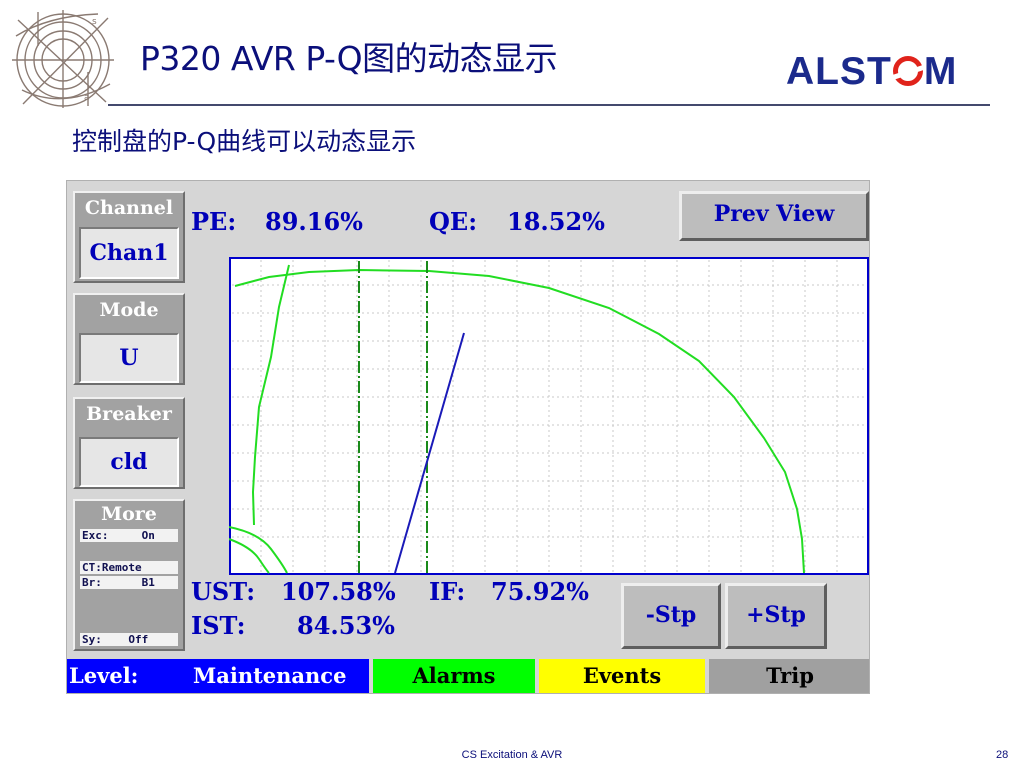 The image size is (1024, 768). Describe the element at coordinates (556, 221) in the screenshot. I see `qe-value: 18.52%` at that location.